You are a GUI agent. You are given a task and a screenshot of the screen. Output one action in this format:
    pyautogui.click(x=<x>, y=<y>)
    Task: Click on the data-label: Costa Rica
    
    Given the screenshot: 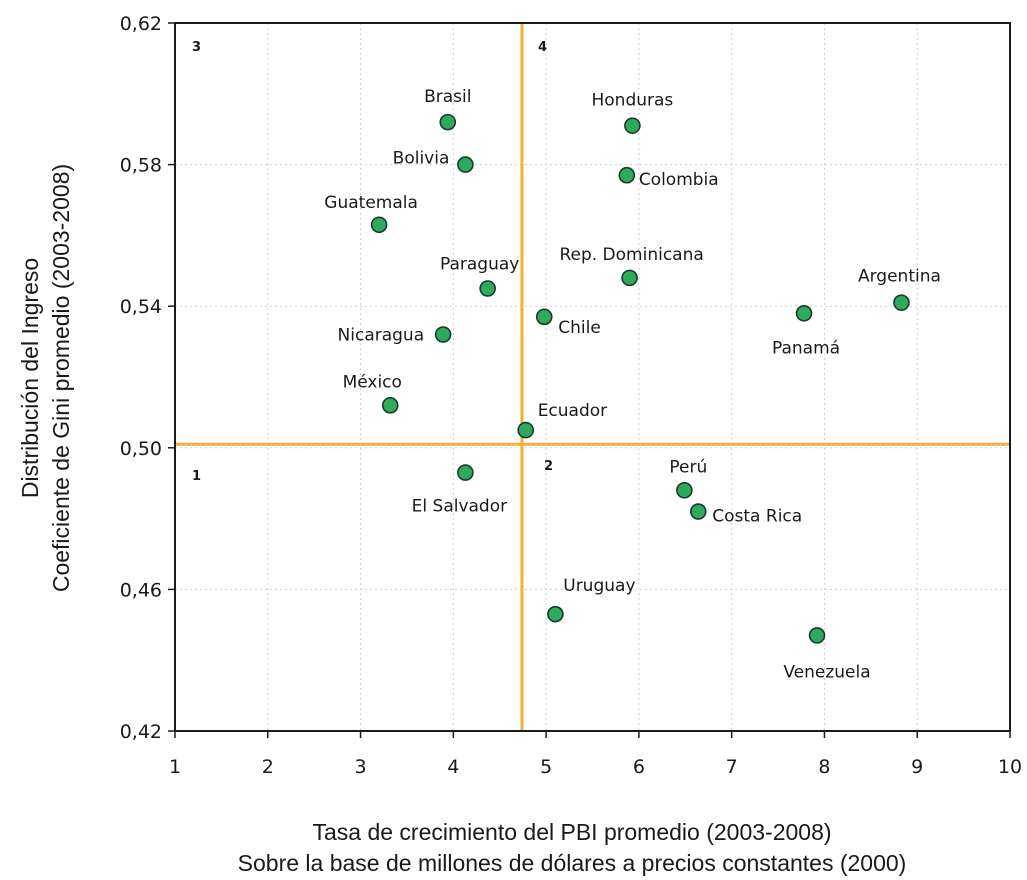 What is the action you would take?
    pyautogui.click(x=757, y=517)
    